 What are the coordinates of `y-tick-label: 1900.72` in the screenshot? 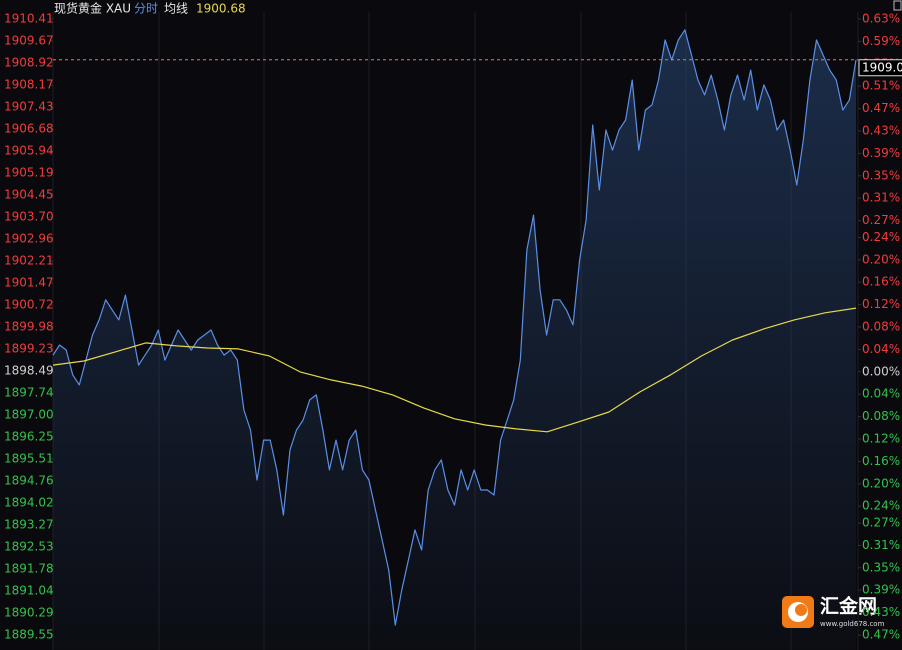 It's located at (29, 305).